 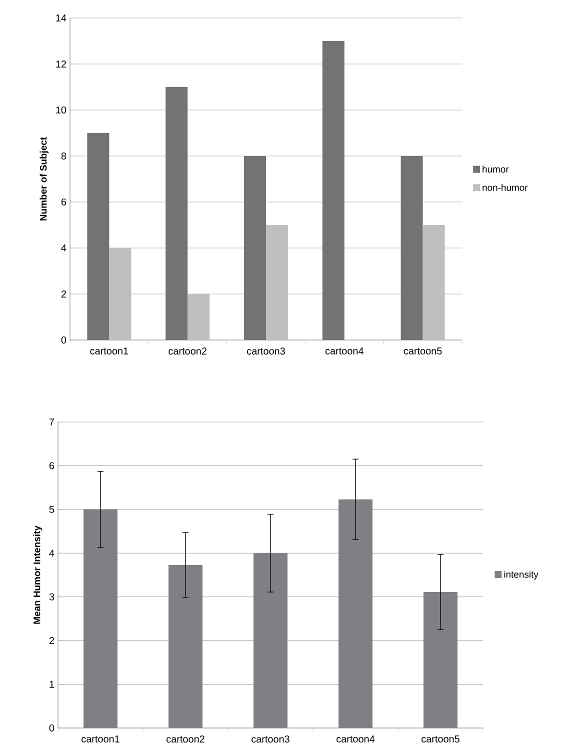 I want to click on y-tick-label: 14, so click(x=61, y=18).